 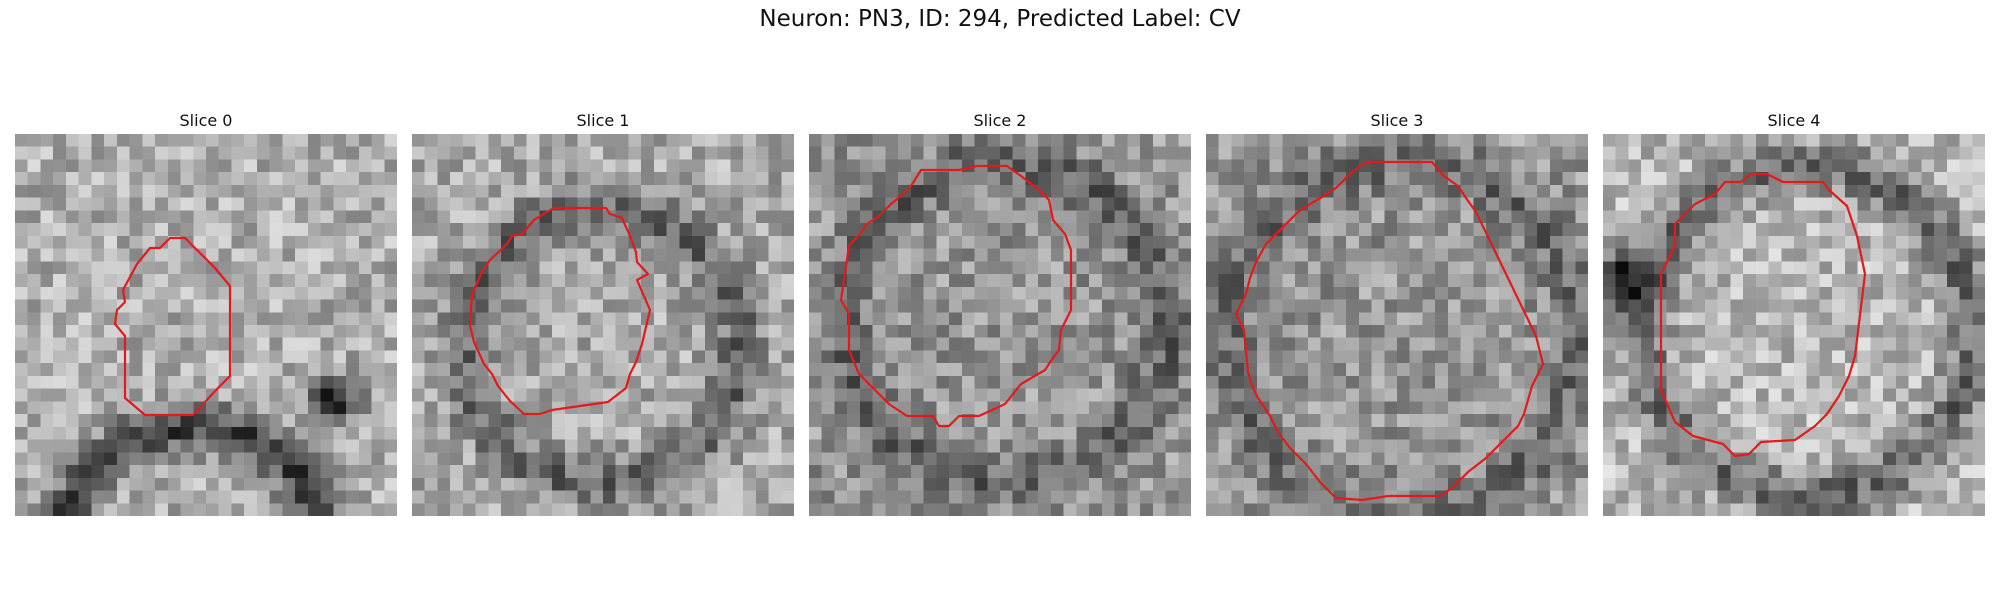 I want to click on slice-panel-4: Slice 4, so click(x=1794, y=312).